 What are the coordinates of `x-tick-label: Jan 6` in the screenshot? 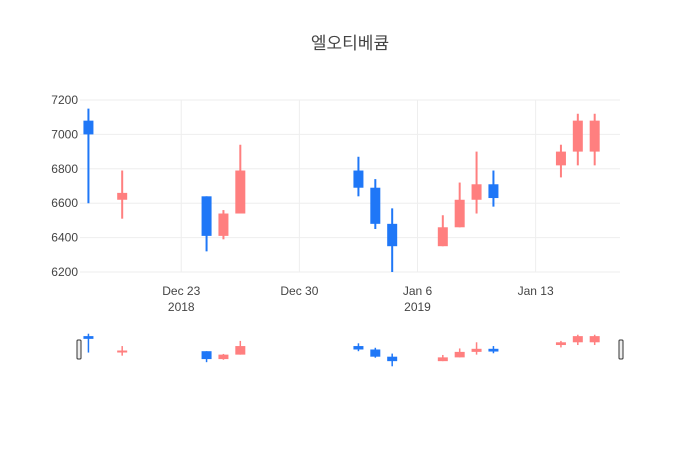 It's located at (418, 291).